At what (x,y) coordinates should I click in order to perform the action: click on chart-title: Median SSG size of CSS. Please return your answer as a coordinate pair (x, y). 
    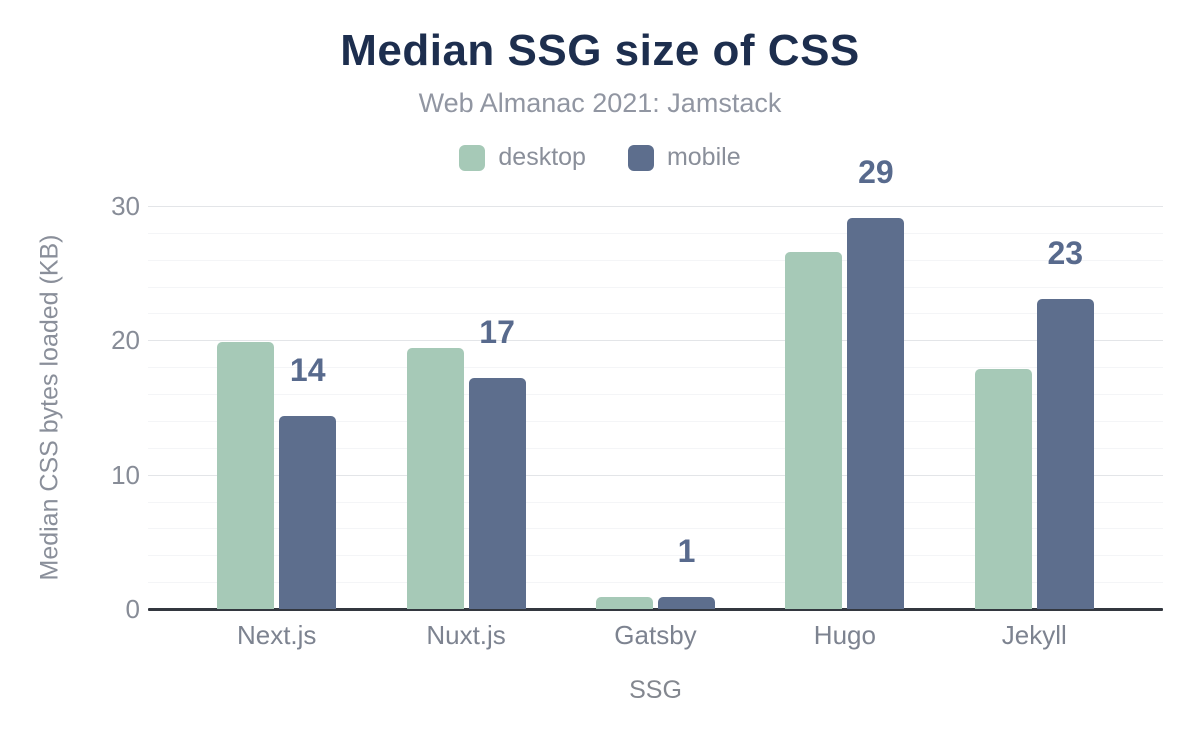
    Looking at the image, I should click on (600, 50).